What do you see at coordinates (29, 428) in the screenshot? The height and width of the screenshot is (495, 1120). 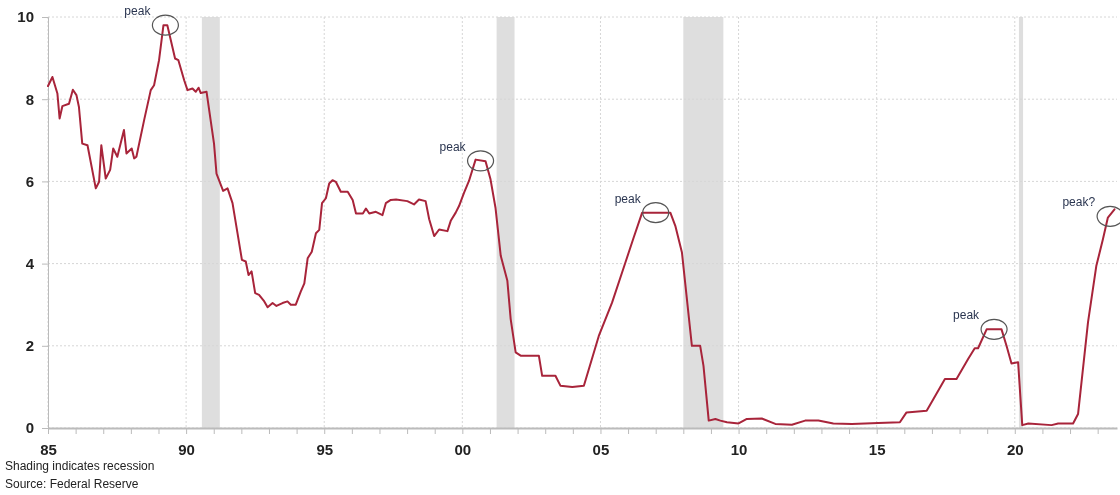 I see `y-tick-label: 0` at bounding box center [29, 428].